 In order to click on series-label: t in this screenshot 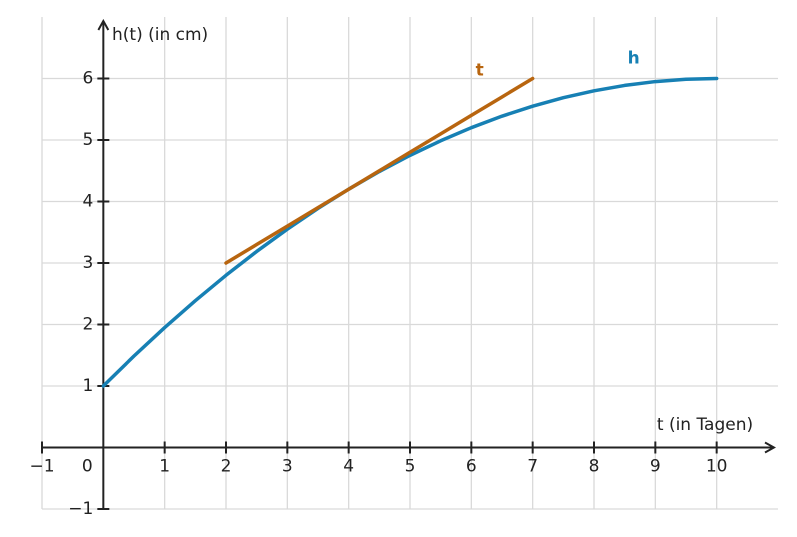, I will do `click(480, 71)`.